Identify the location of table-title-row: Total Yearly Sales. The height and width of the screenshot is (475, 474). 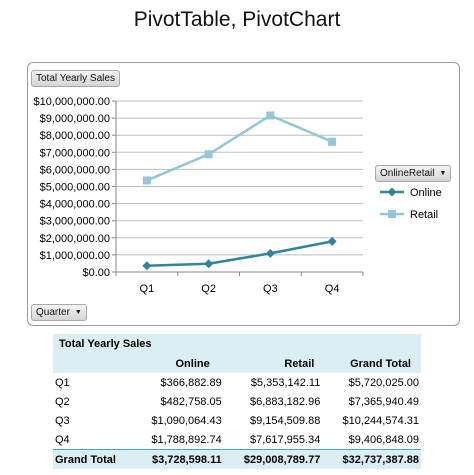
(237, 344).